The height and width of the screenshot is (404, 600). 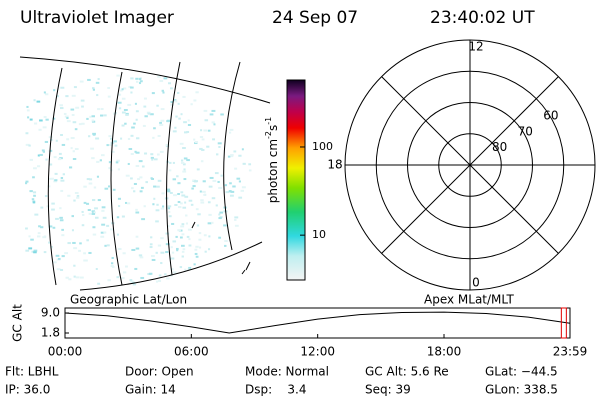 I want to click on footer-field: Flt: LBHL, so click(x=32, y=372).